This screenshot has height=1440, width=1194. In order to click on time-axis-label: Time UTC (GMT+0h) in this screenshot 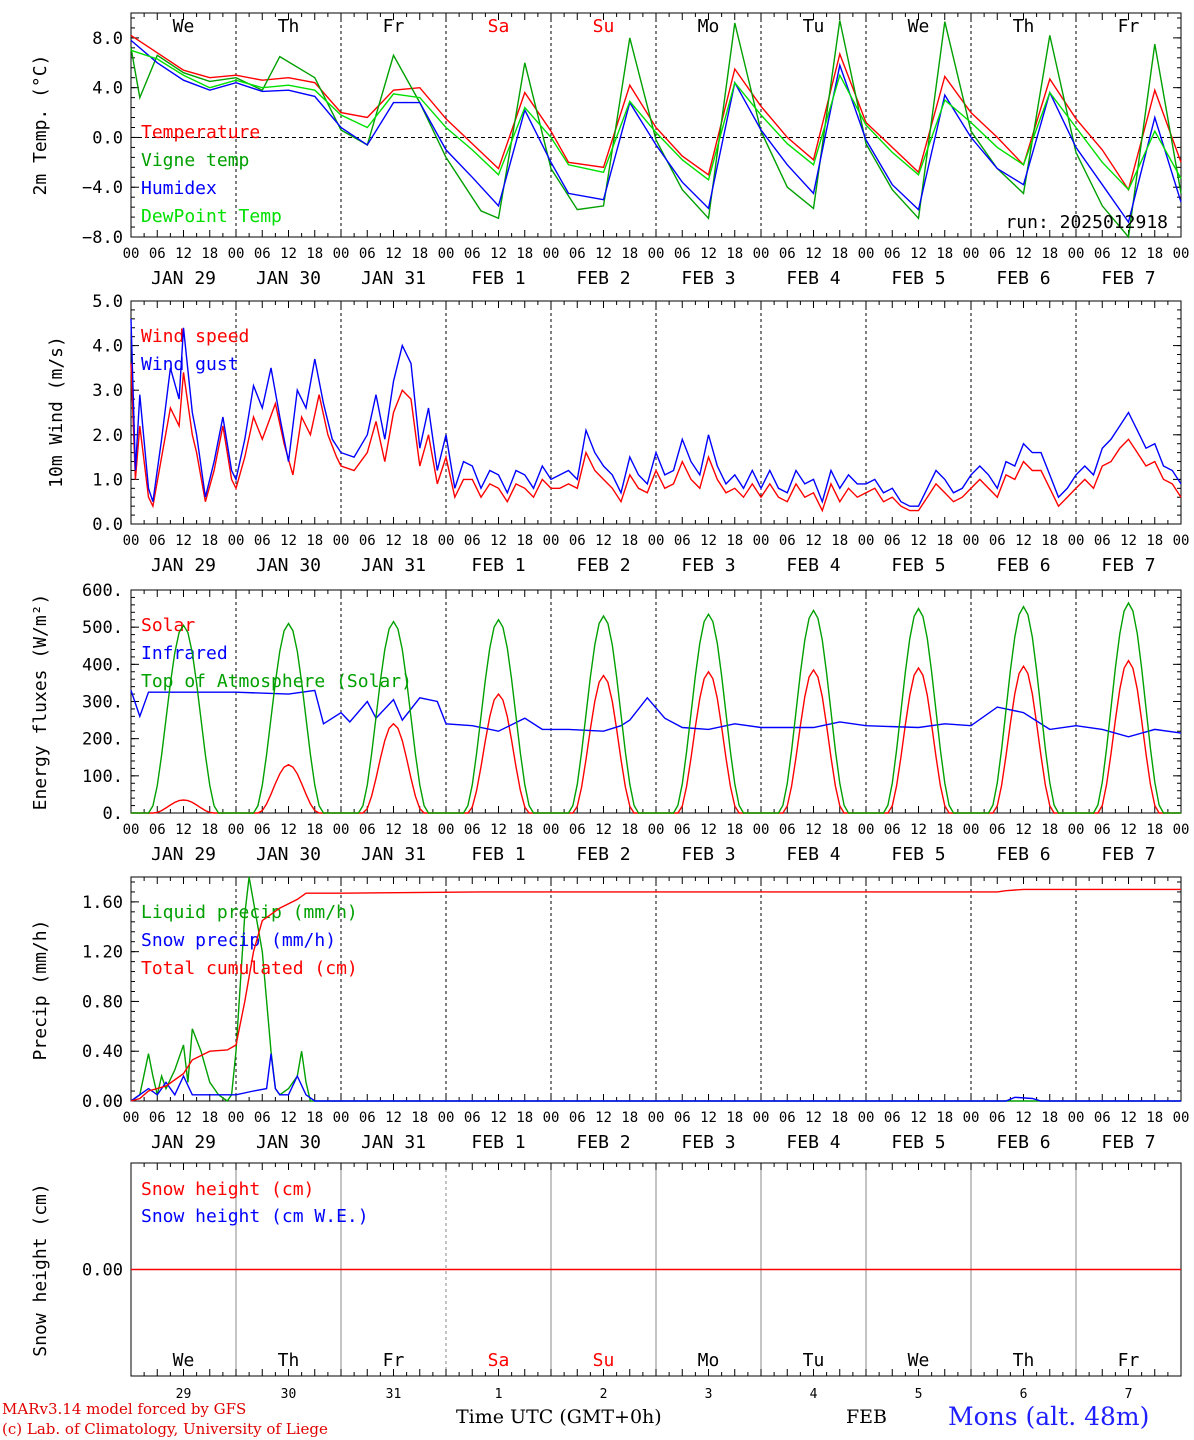, I will do `click(559, 1417)`.